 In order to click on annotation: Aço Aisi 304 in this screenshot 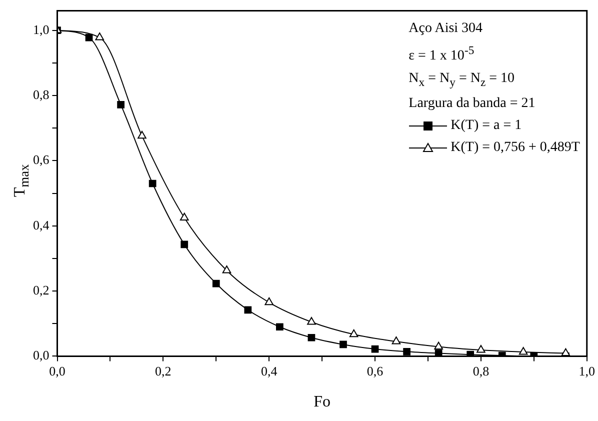, I will do `click(446, 29)`.